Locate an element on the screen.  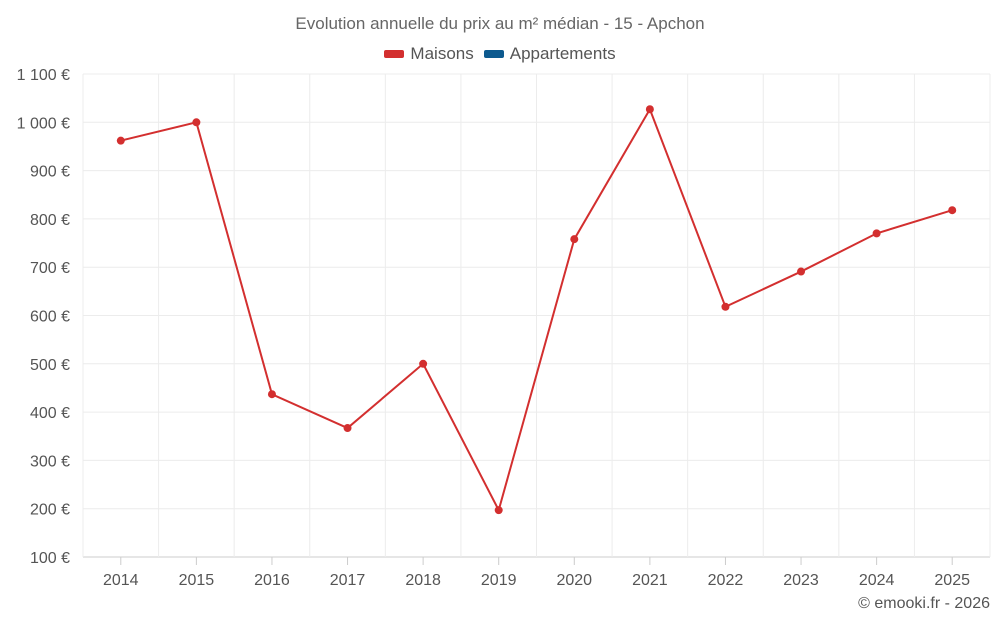
y-tick-label: 1 000 € is located at coordinates (43, 123).